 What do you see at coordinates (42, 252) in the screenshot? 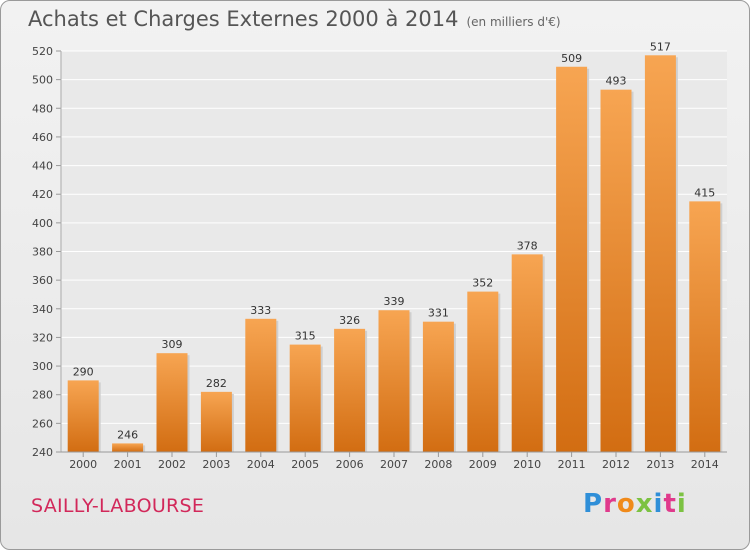
I see `y-tick-label: 380` at bounding box center [42, 252].